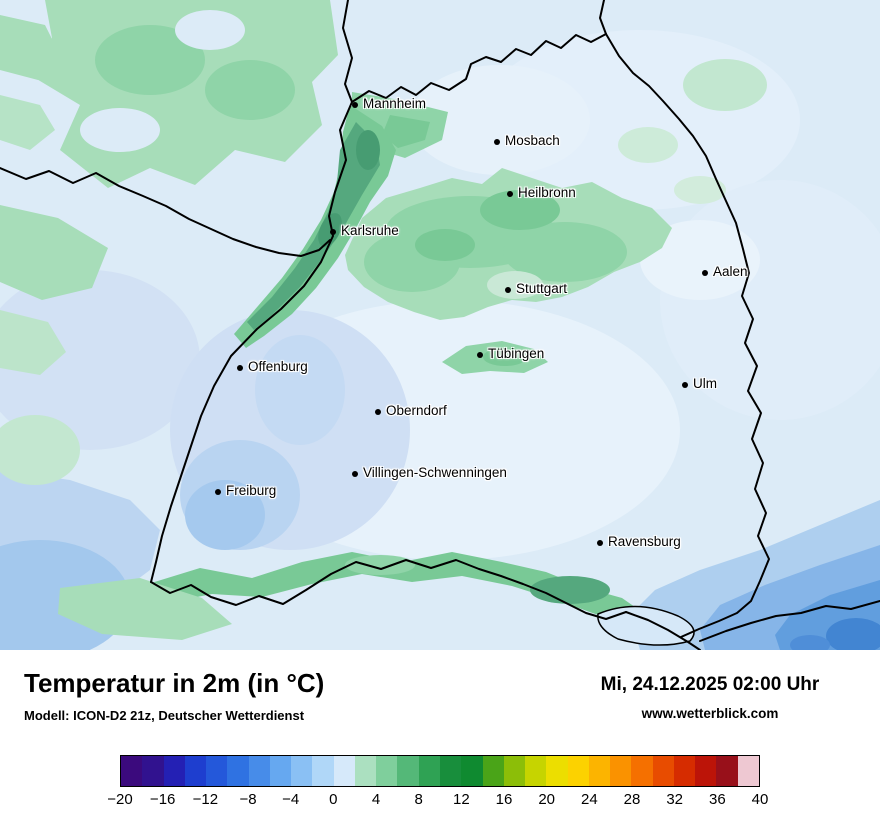 The width and height of the screenshot is (880, 830). Describe the element at coordinates (251, 490) in the screenshot. I see `city-label: Freiburg` at that location.